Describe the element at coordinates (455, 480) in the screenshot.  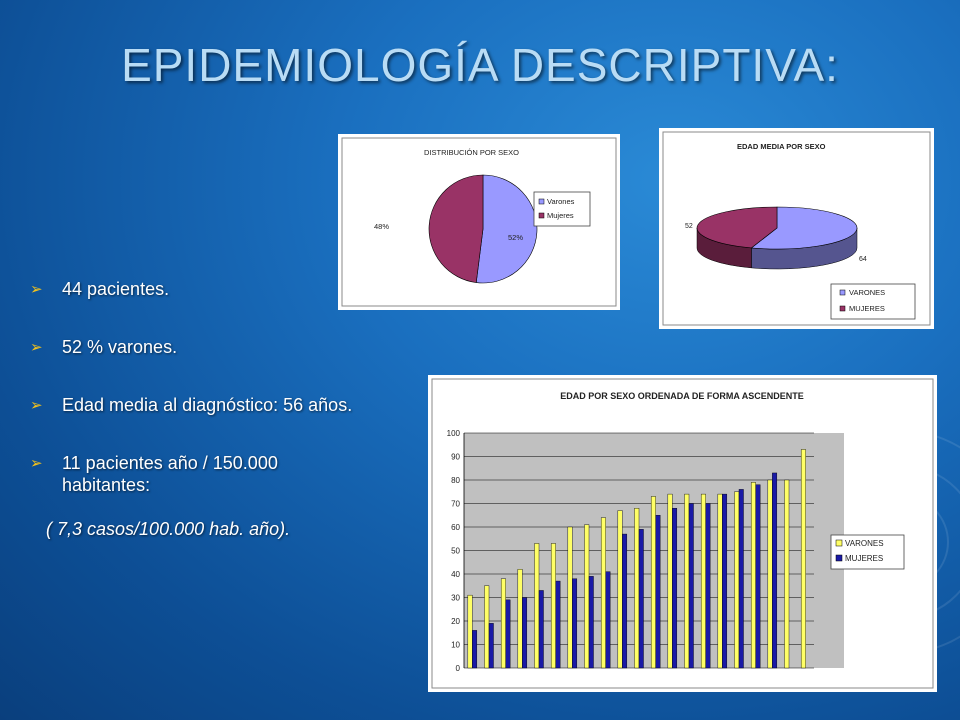
I see `y-tick-label: 80` at that location.